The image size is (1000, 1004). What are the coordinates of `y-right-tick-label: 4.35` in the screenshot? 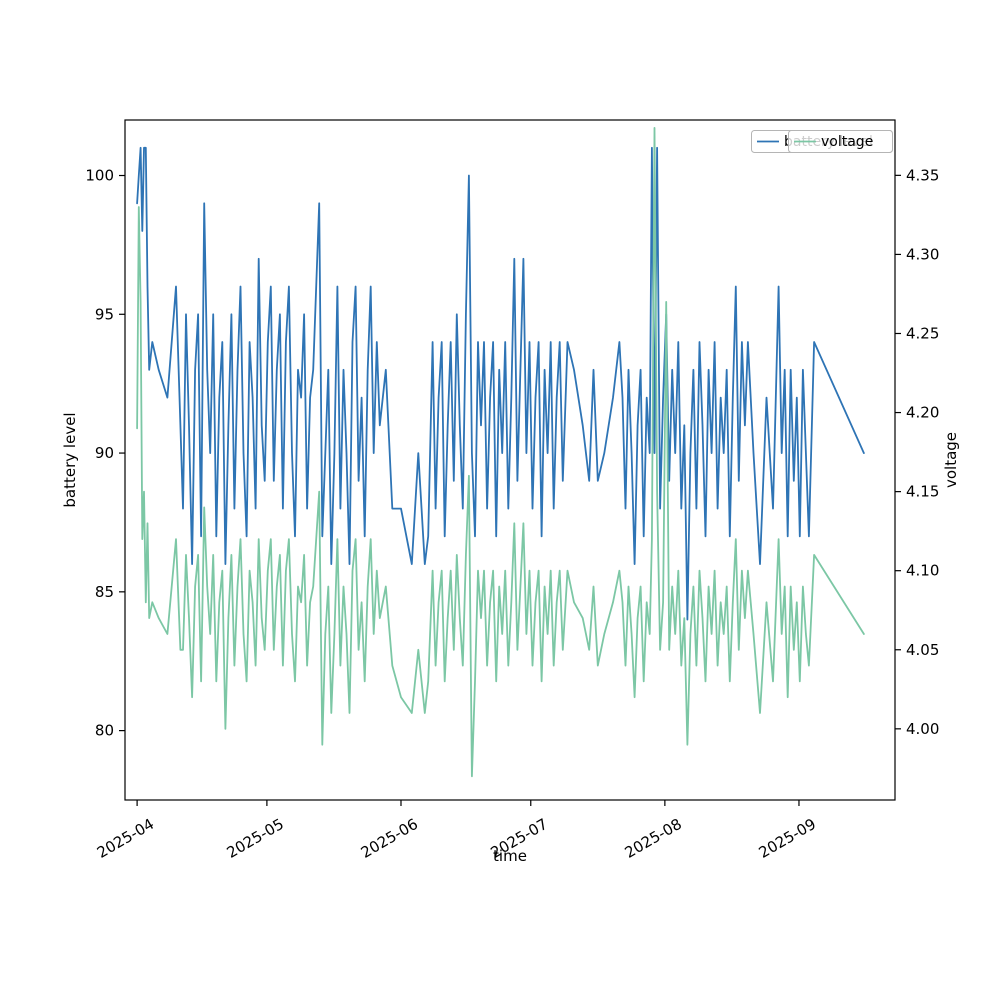 It's located at (922, 175).